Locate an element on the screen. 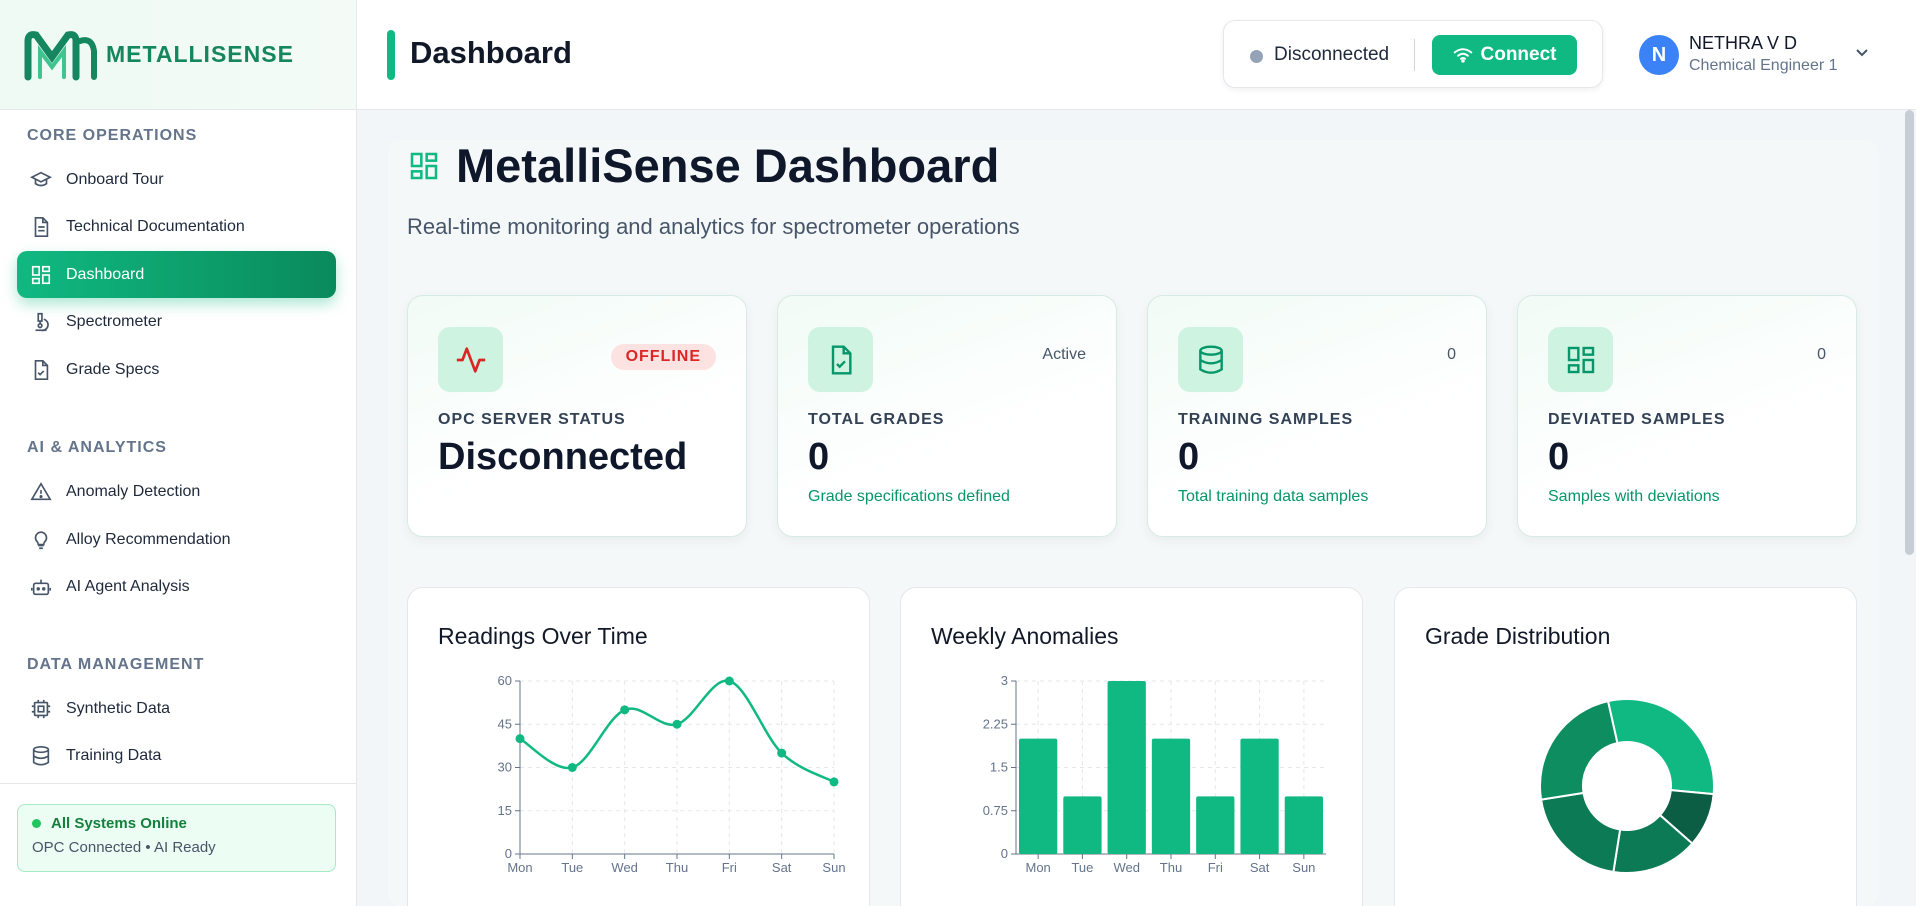  stat-card-opc-server: OFFLINE OPC SERVER STATUS Disconnected is located at coordinates (577, 416).